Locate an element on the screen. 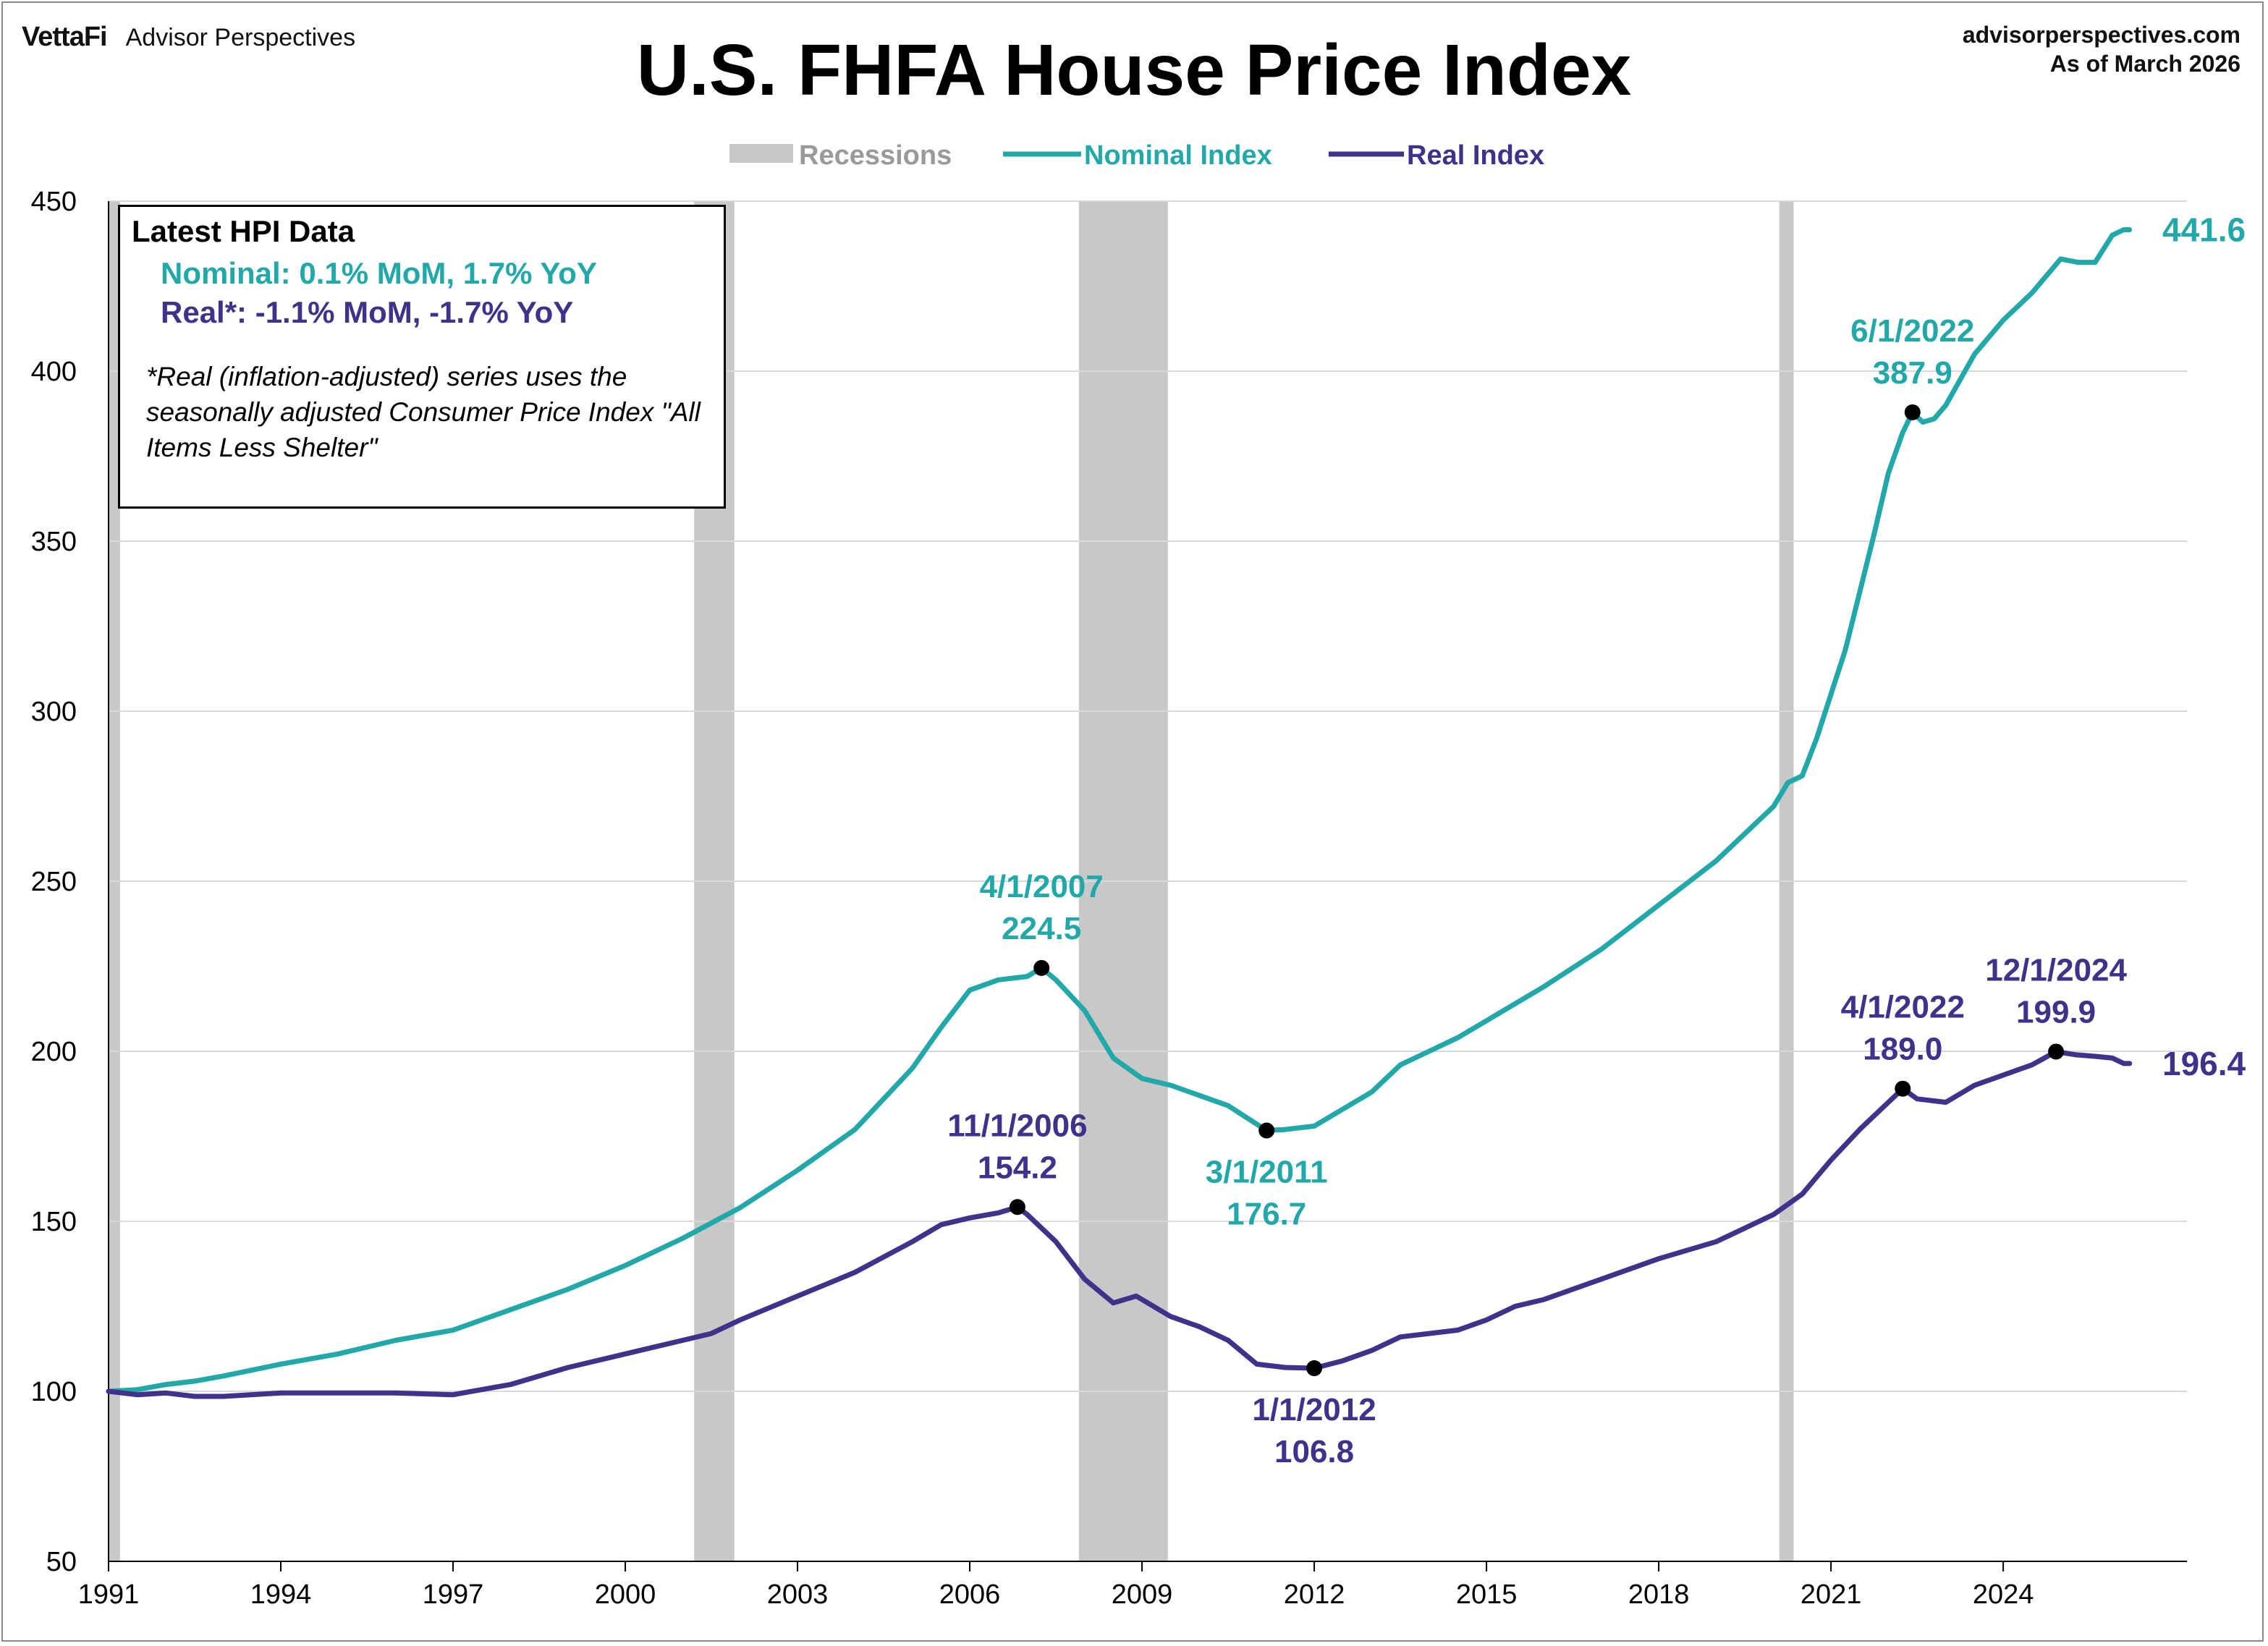 The height and width of the screenshot is (1646, 2268). annotation-value: 224.5 is located at coordinates (1041, 928).